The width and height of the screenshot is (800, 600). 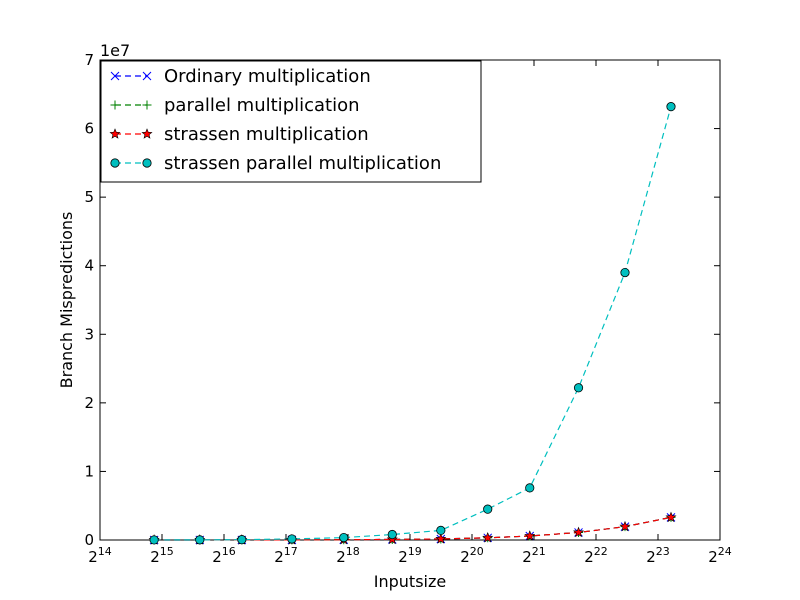 I want to click on x-tick-label: 216, so click(x=224, y=555).